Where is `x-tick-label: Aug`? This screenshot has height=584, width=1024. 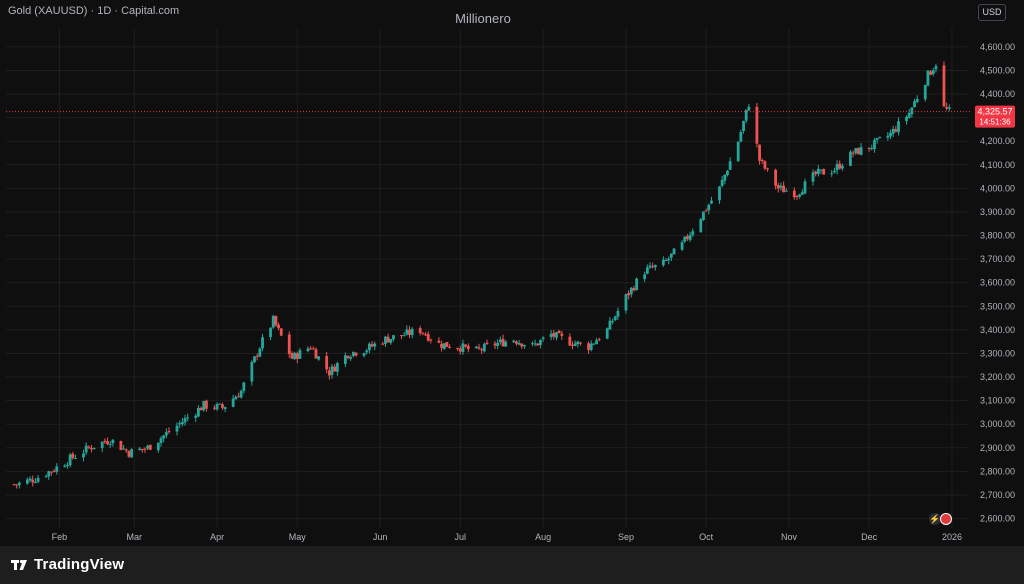
x-tick-label: Aug is located at coordinates (543, 537).